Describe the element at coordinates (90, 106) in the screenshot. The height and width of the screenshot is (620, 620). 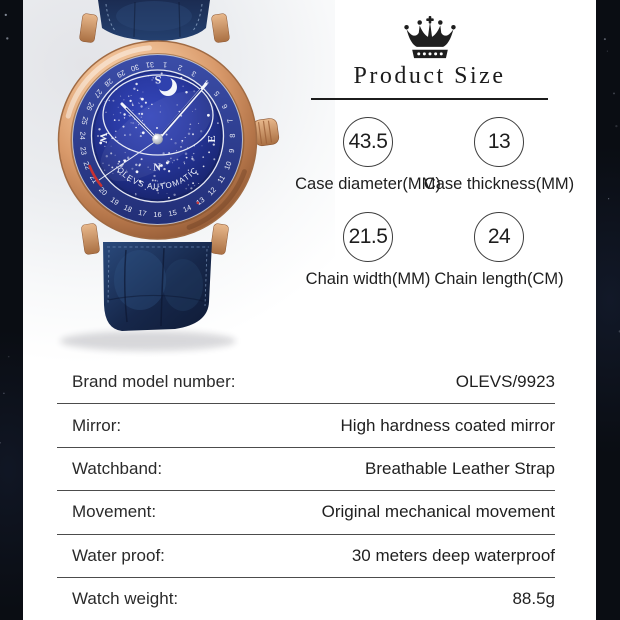
I see `svg-text: 26` at that location.